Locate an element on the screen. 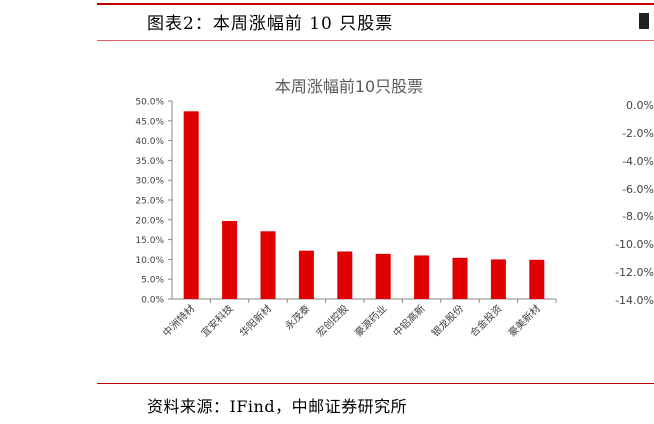 The image size is (654, 424). x-tick-label: 宜安科技 is located at coordinates (216, 320).